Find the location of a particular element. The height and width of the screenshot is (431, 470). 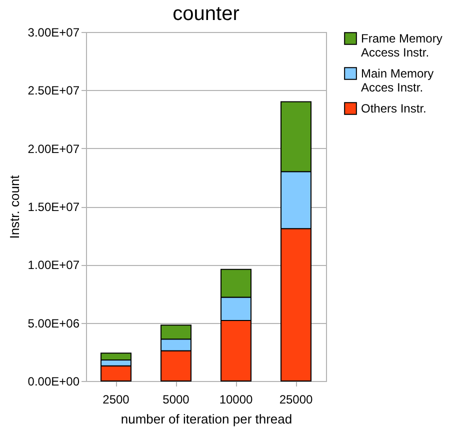

y-tick-label: 1.00E+07 is located at coordinates (54, 265).